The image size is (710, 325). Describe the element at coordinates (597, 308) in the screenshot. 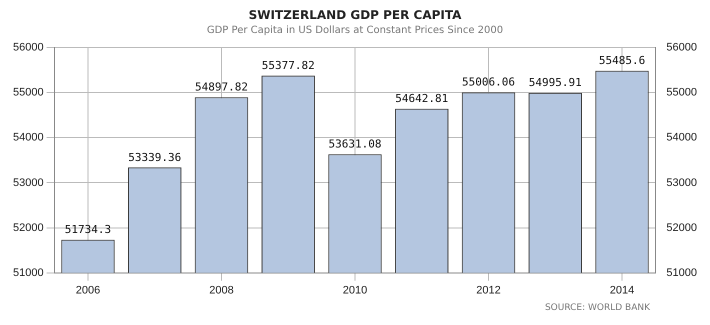

I see `source-note: SOURCE: WORLD BANK` at that location.